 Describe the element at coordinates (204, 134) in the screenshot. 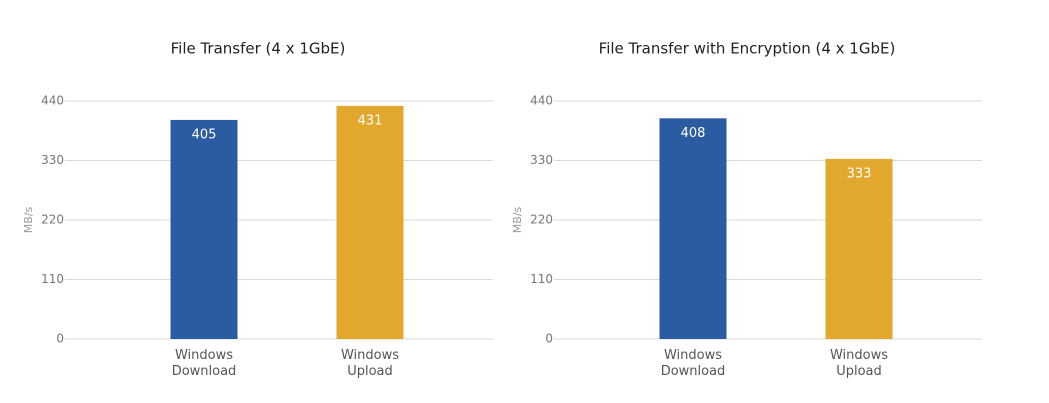

I see `value-label: 405` at that location.